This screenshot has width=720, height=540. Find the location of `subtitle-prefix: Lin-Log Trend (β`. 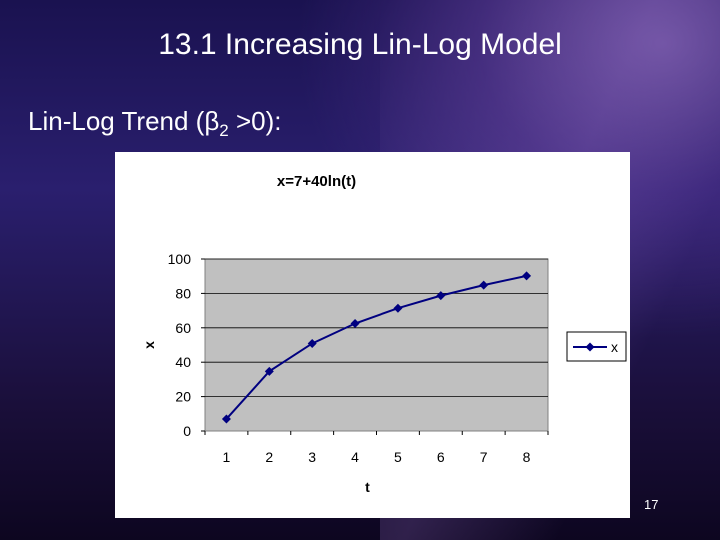

subtitle-prefix: Lin-Log Trend (β is located at coordinates (124, 121).